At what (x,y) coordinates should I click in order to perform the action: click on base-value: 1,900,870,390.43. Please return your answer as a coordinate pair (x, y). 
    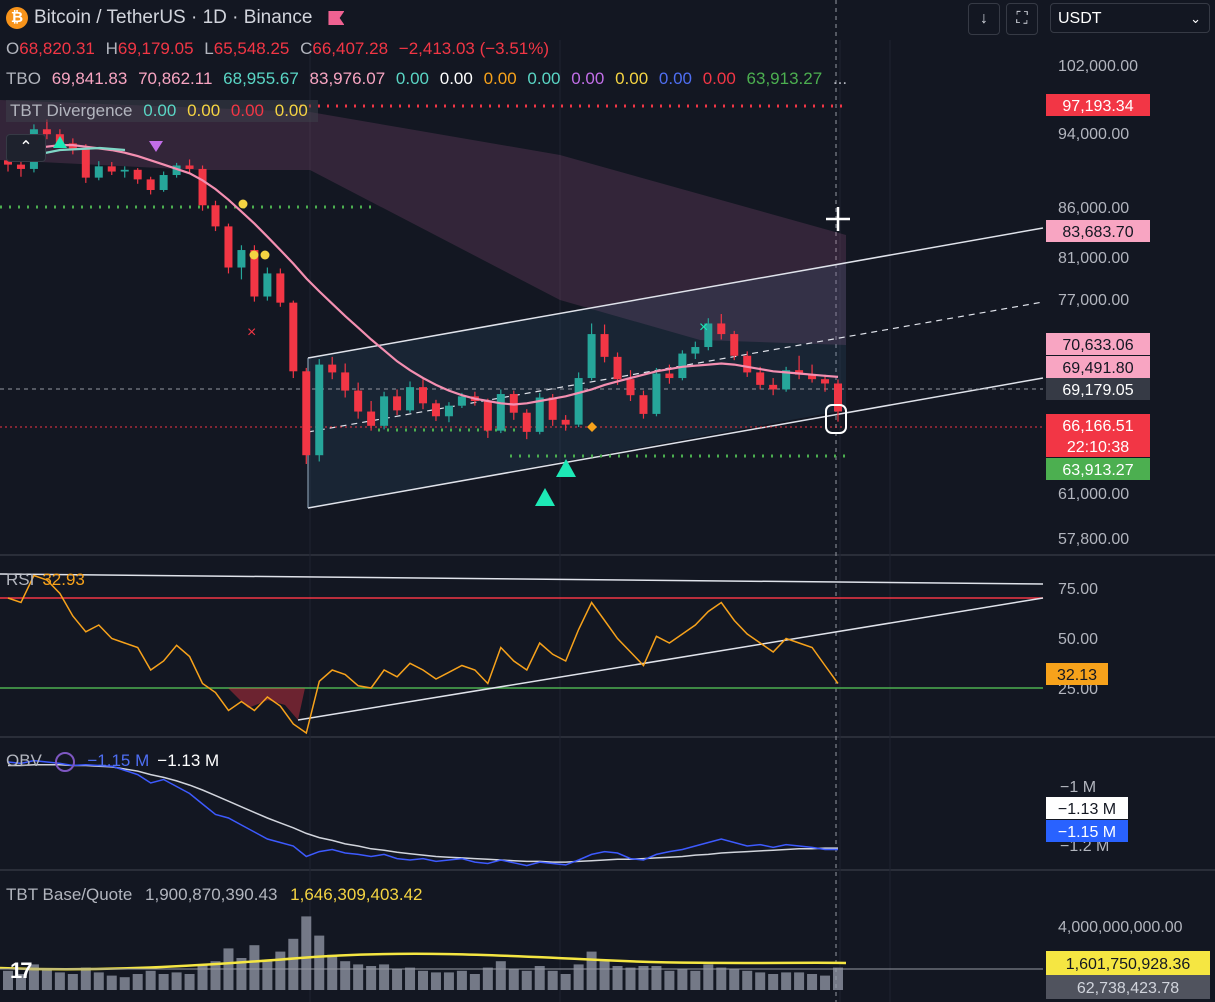
    Looking at the image, I should click on (211, 894).